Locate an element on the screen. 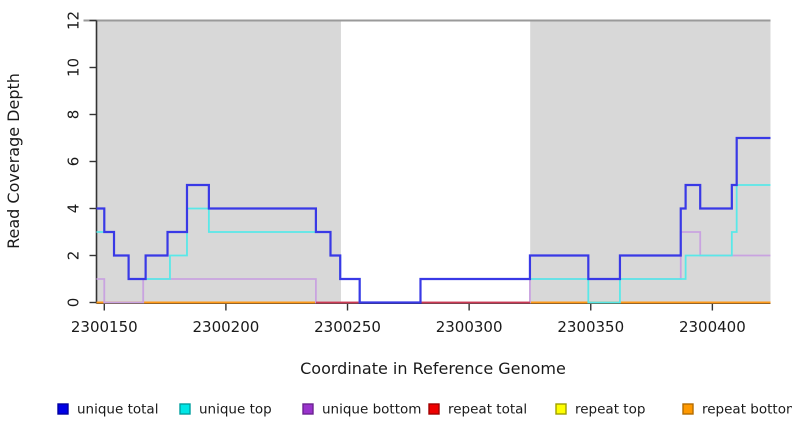 This screenshot has height=432, width=792. x-tick-label: 2300250 is located at coordinates (347, 327).